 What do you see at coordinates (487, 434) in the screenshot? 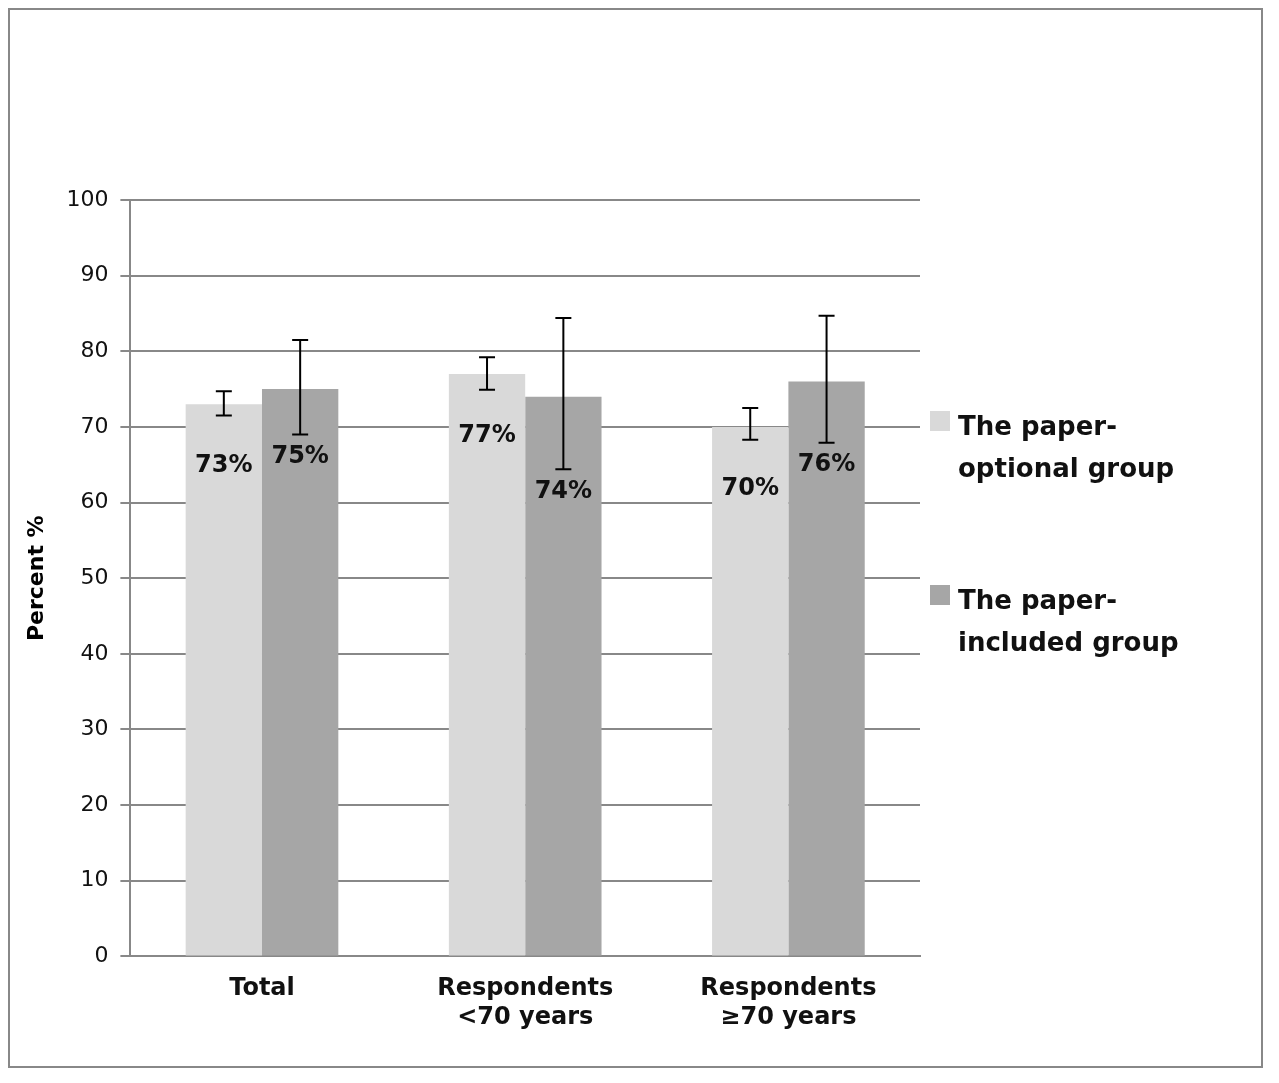
I see `data-label: 77%` at bounding box center [487, 434].